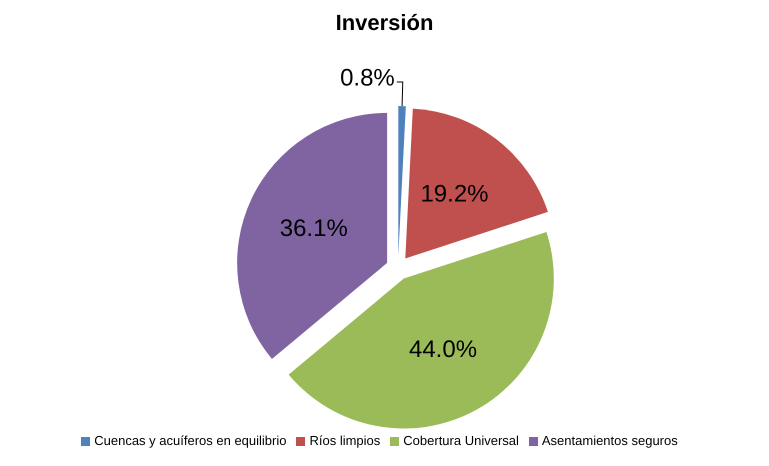 The height and width of the screenshot is (466, 769). Describe the element at coordinates (314, 228) in the screenshot. I see `data-label: 36.1%` at that location.